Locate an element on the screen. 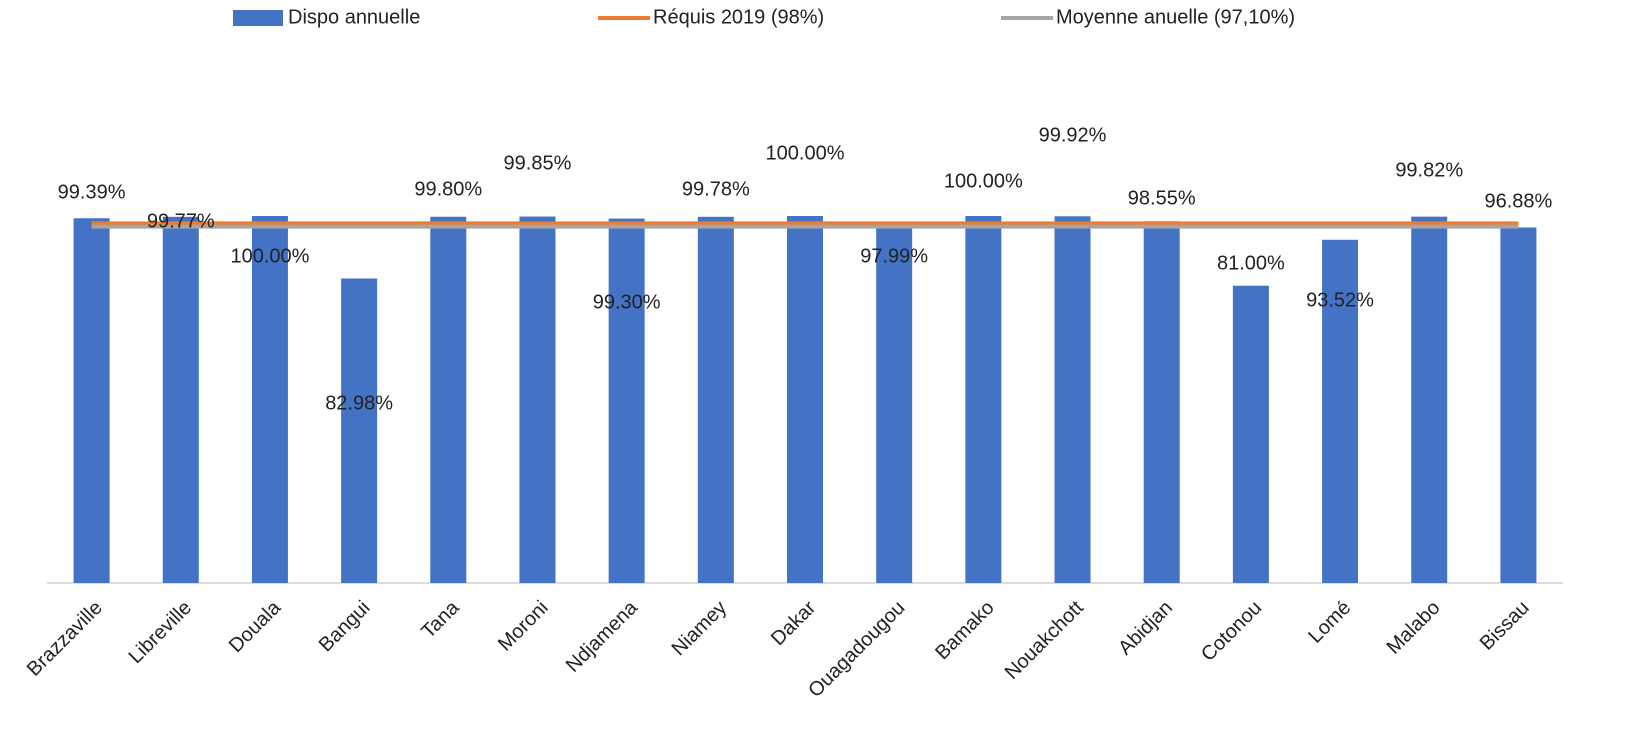 The width and height of the screenshot is (1643, 753). legend-label: Dispo annuelle is located at coordinates (354, 17).